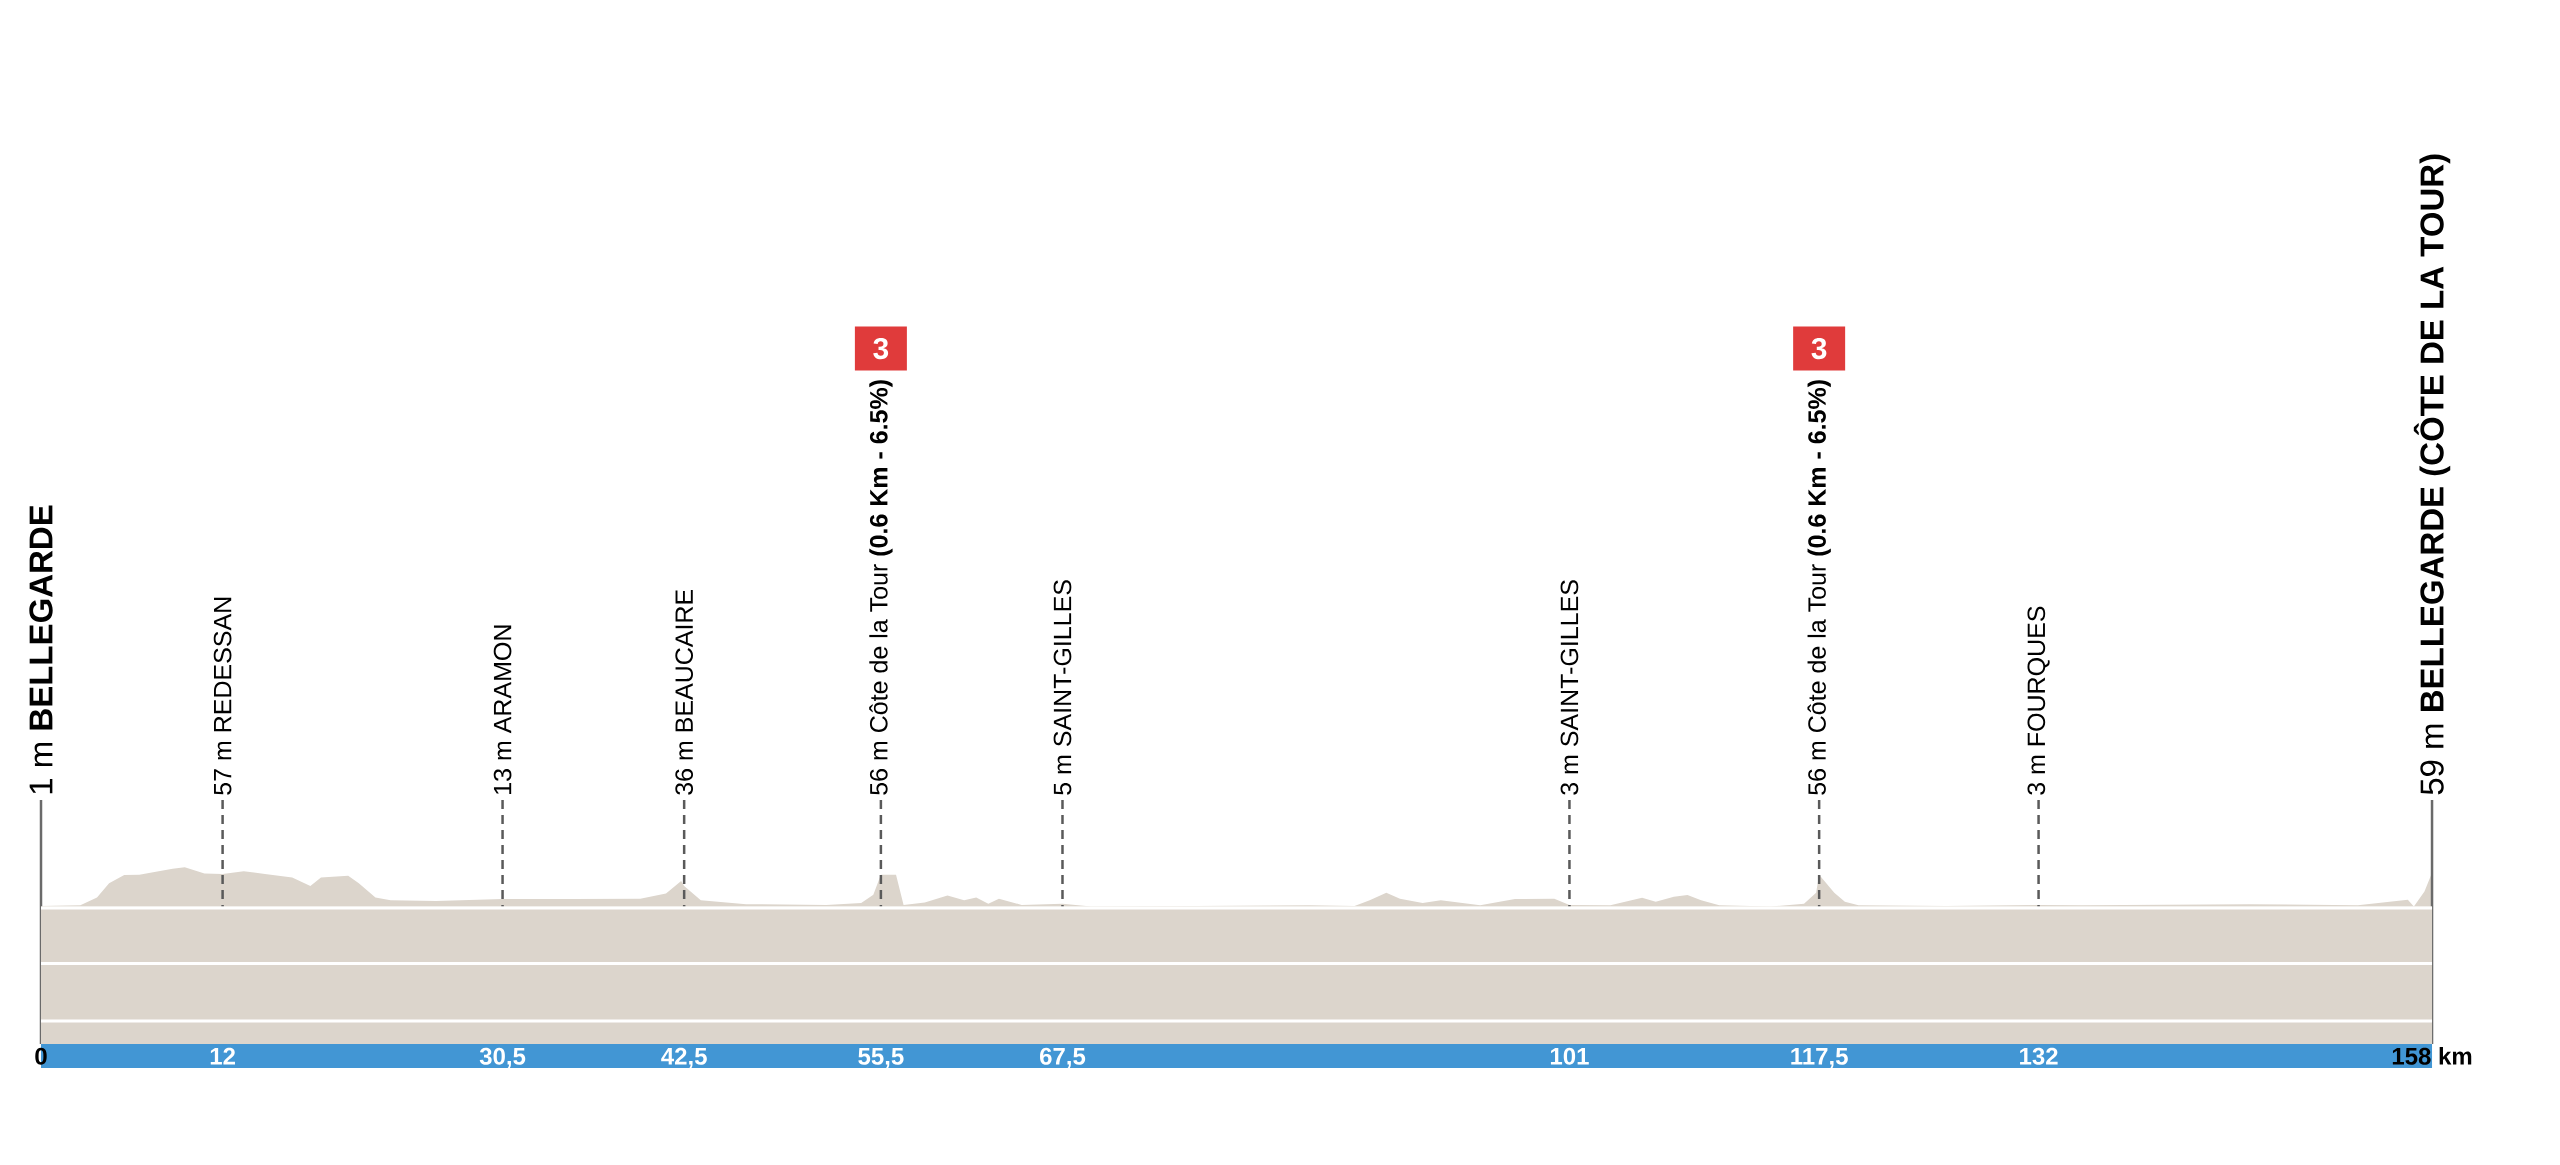 The image size is (2560, 1165). Describe the element at coordinates (2432, 1056) in the screenshot. I see `x-tick-label: 158 km` at that location.